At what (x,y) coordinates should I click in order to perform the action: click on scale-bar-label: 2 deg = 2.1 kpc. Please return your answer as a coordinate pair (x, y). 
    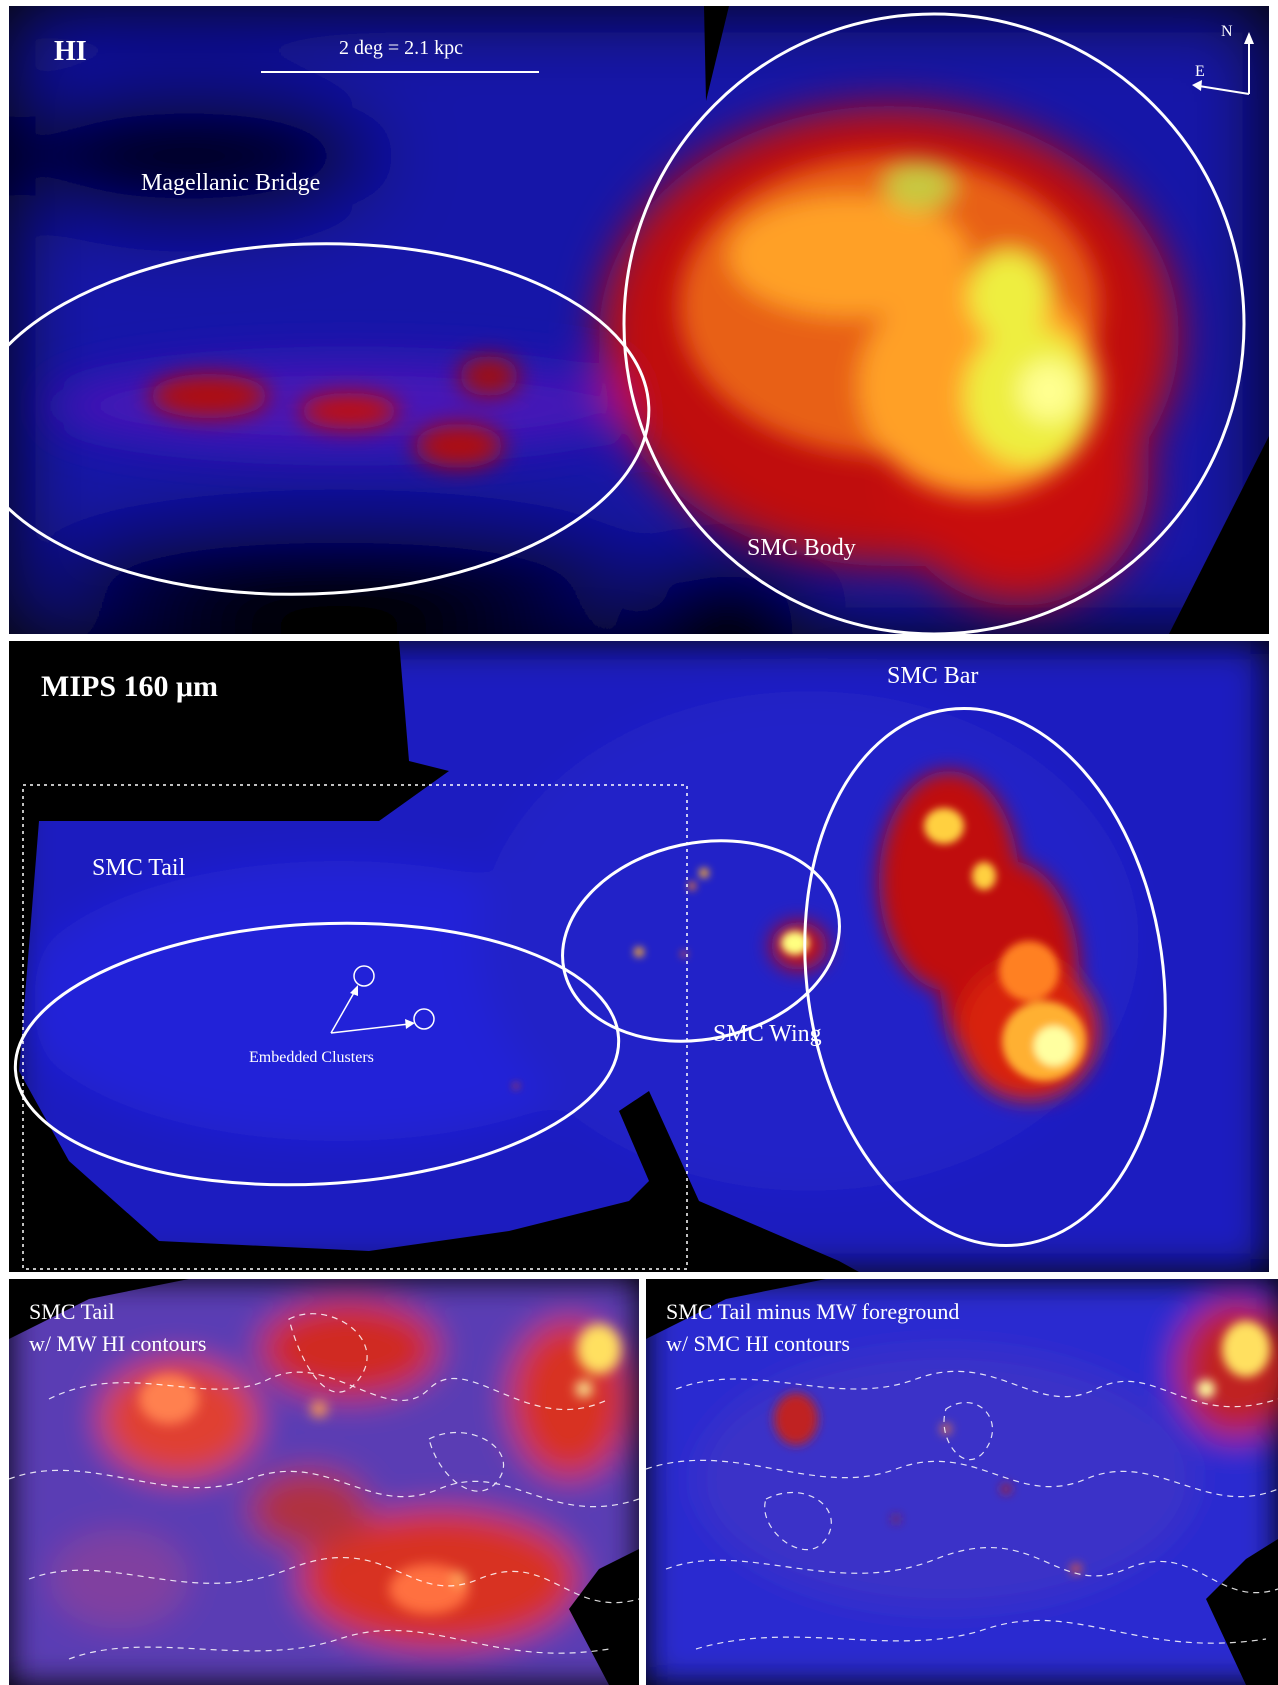
    Looking at the image, I should click on (401, 48).